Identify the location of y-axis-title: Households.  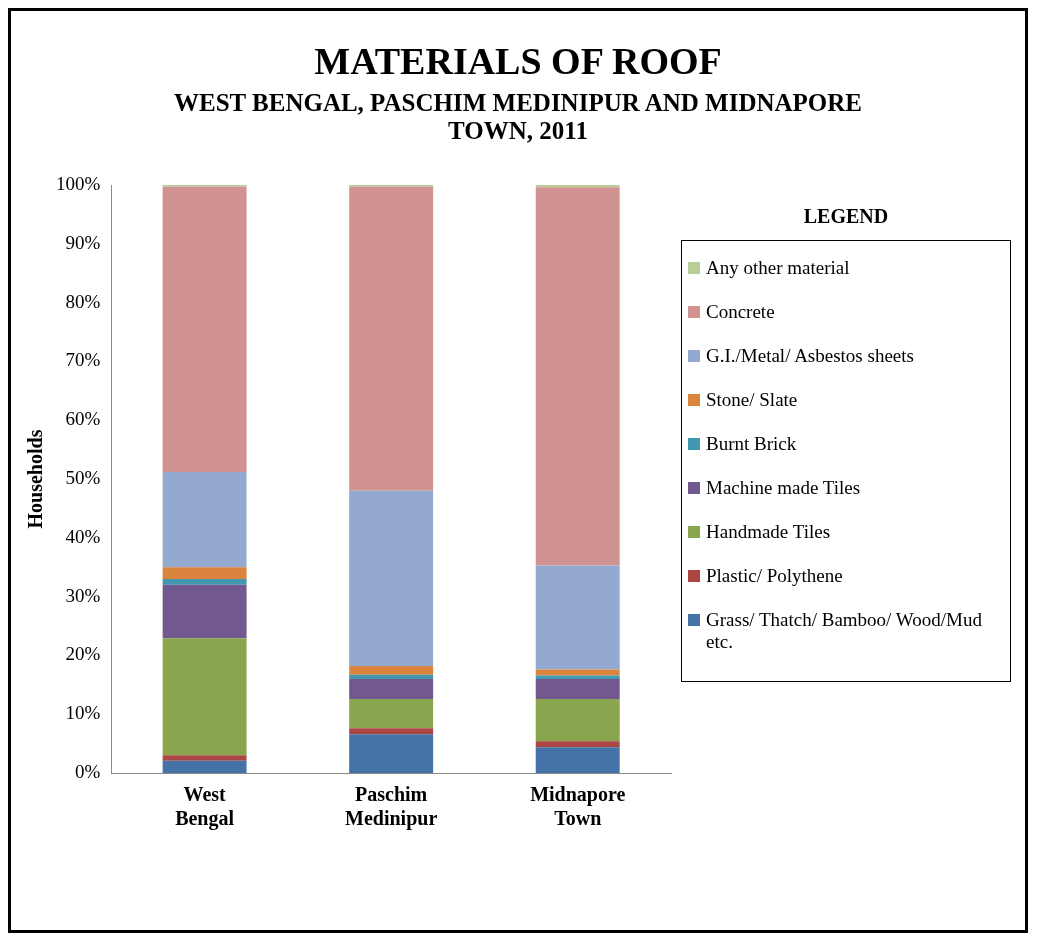
(35, 479).